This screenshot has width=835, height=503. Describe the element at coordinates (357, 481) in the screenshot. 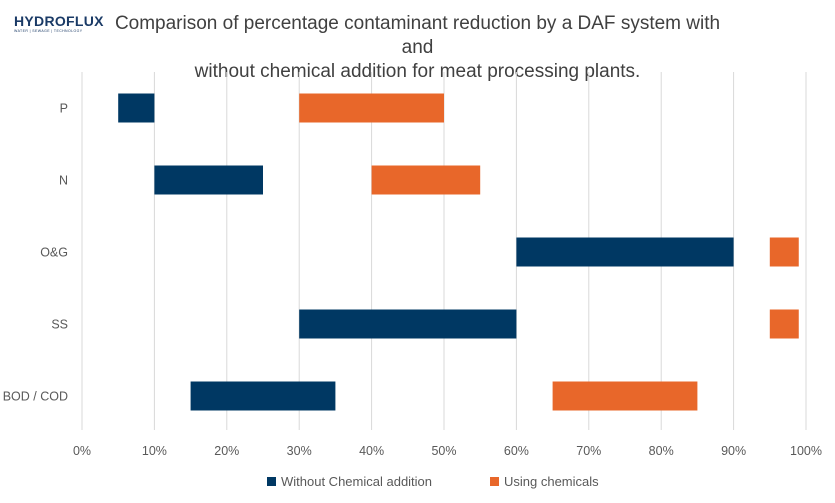

I see `legend-label: Without Chemical addition` at that location.